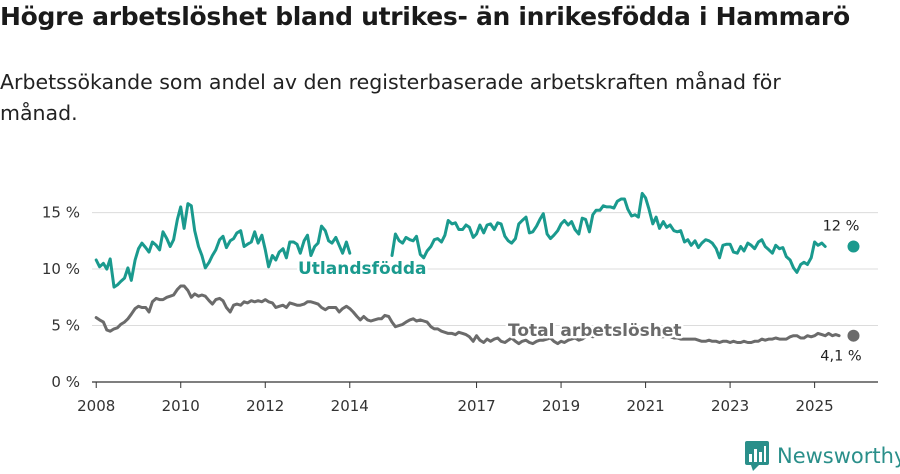 The height and width of the screenshot is (474, 900). I want to click on x-tick-label: 2014, so click(350, 406).